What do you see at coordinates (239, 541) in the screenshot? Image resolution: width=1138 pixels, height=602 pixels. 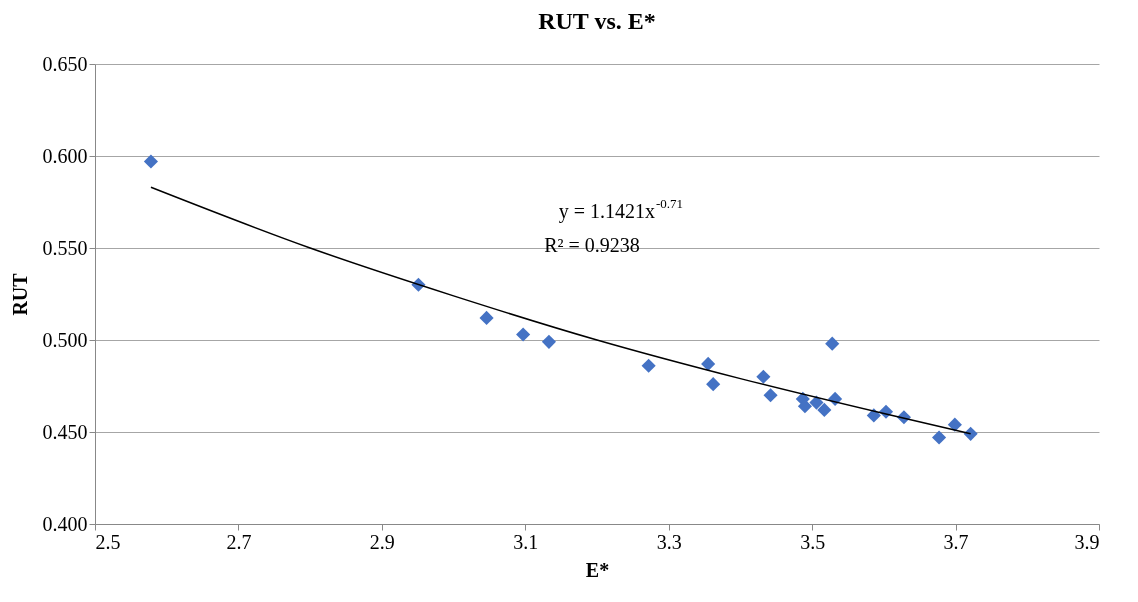 I see `x-tick-label: 2.7` at bounding box center [239, 541].